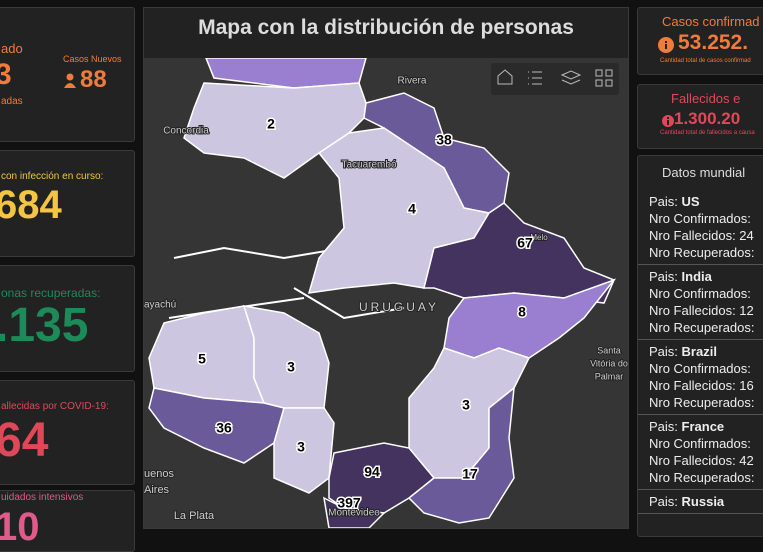  I want to click on region-count: 38, so click(444, 140).